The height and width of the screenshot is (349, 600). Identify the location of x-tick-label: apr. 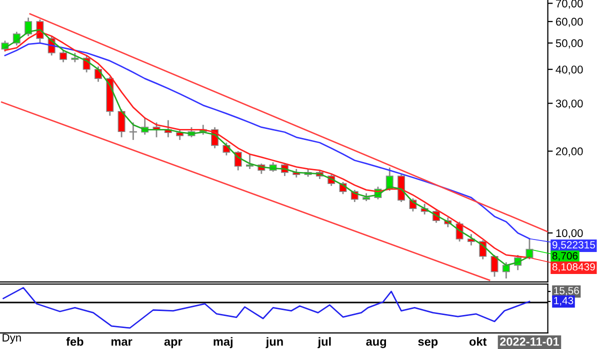
(173, 343).